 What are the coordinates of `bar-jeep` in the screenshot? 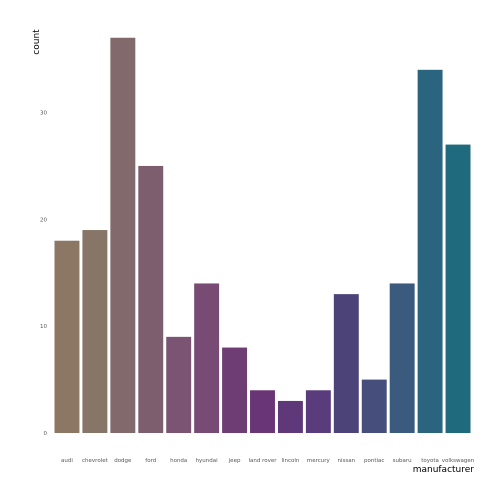 It's located at (235, 390).